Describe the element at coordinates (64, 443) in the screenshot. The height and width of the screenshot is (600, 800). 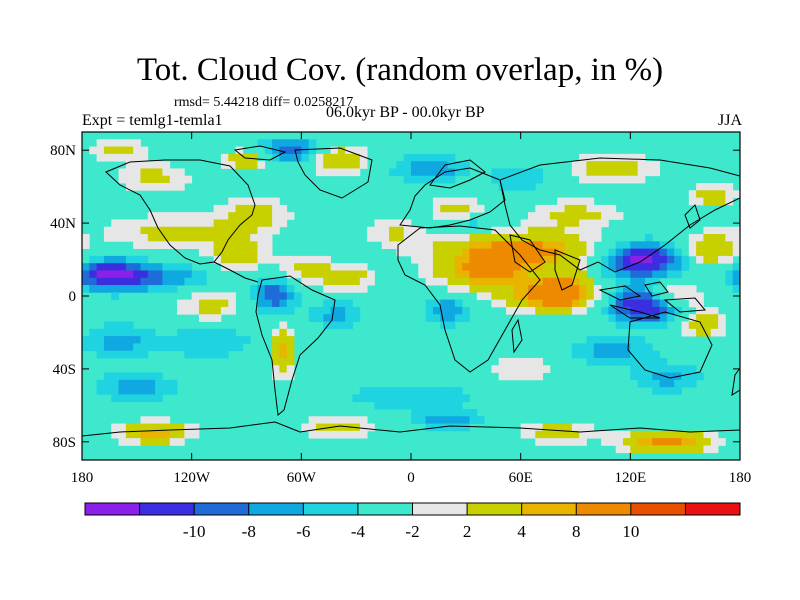
I see `y-tick-label: 80S` at that location.